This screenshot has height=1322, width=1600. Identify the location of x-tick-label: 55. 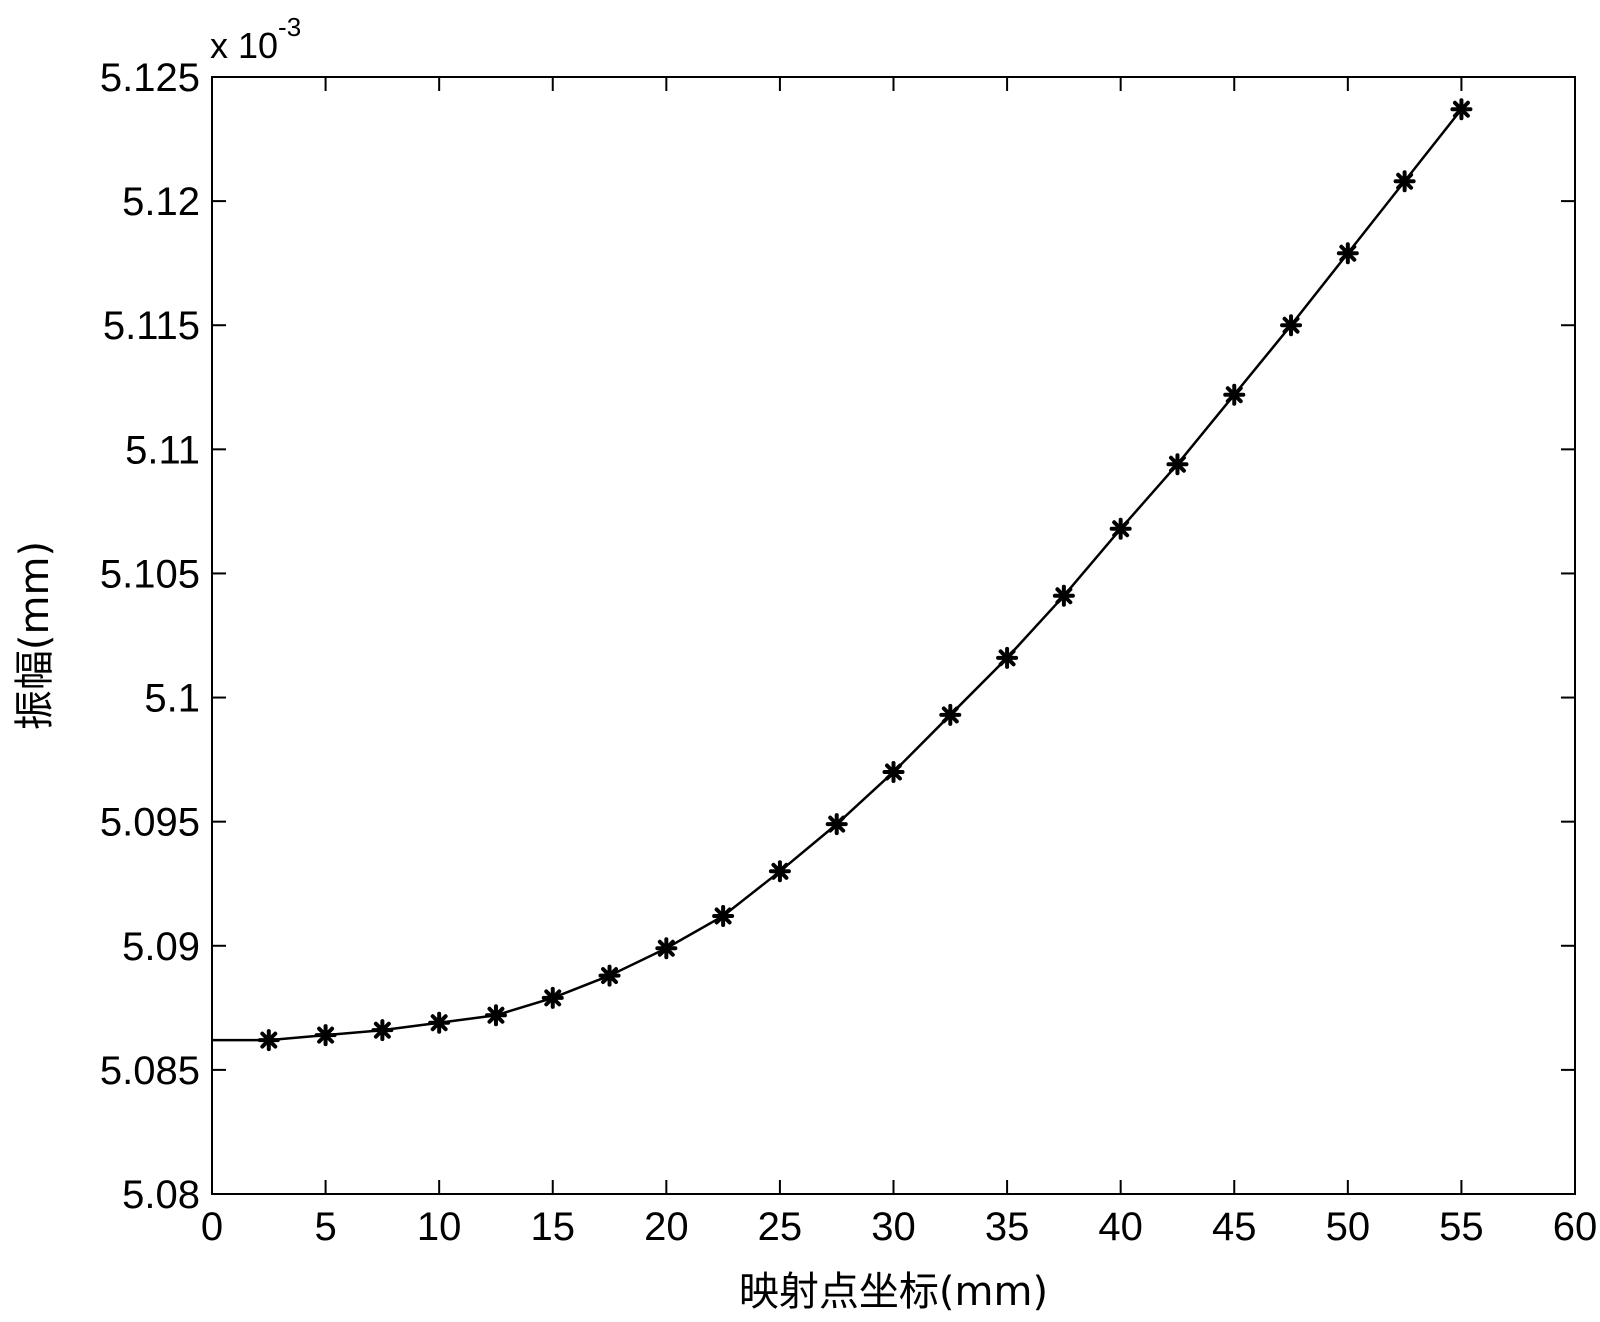
(1461, 1227).